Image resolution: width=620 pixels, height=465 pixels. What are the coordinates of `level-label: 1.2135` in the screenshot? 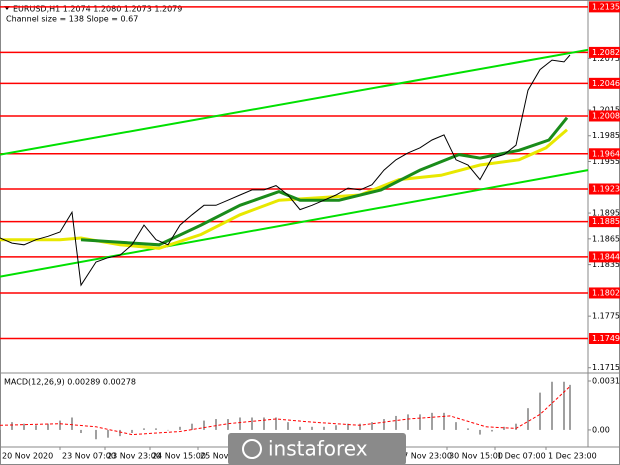 It's located at (606, 6).